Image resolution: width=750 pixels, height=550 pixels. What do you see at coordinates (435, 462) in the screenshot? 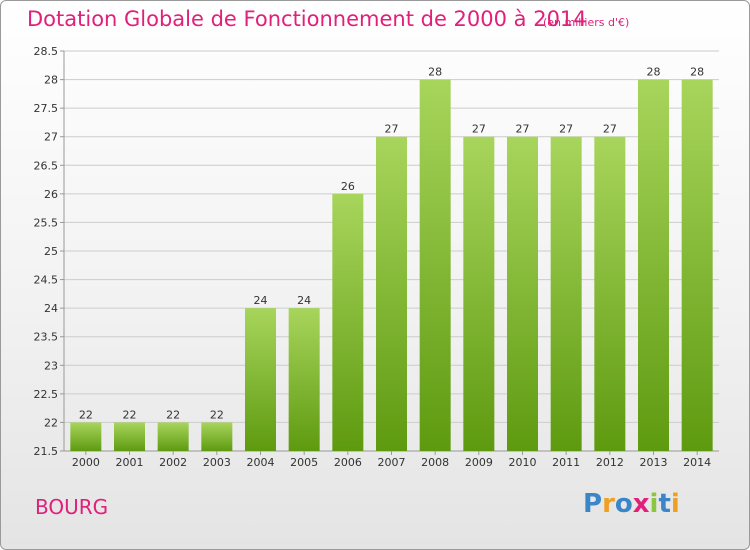
I see `x-tick-label: 2008` at bounding box center [435, 462].